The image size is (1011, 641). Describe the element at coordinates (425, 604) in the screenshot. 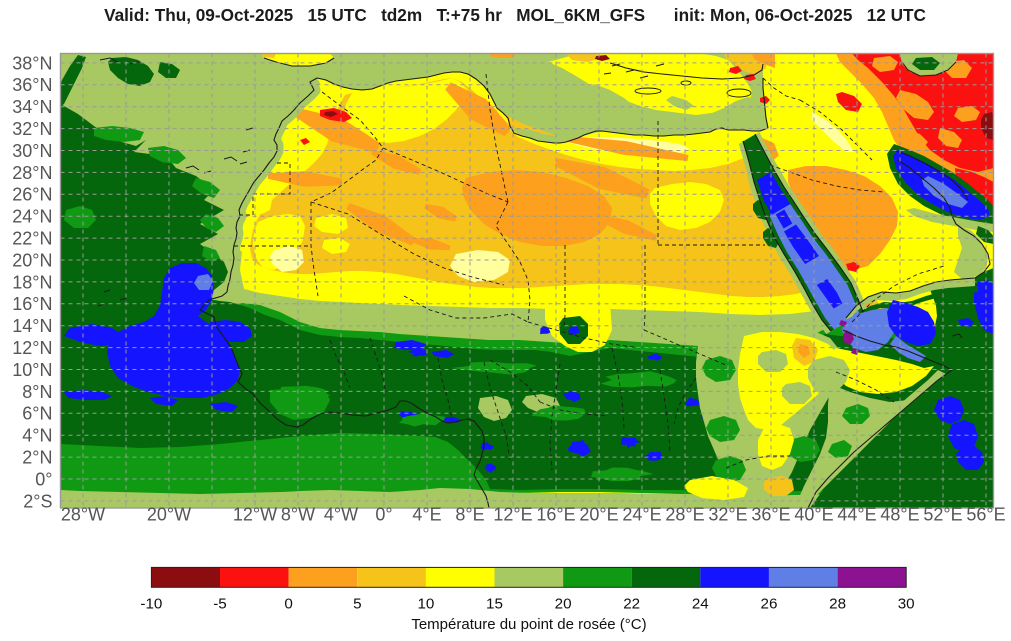

I see `svg-text: 10` at that location.